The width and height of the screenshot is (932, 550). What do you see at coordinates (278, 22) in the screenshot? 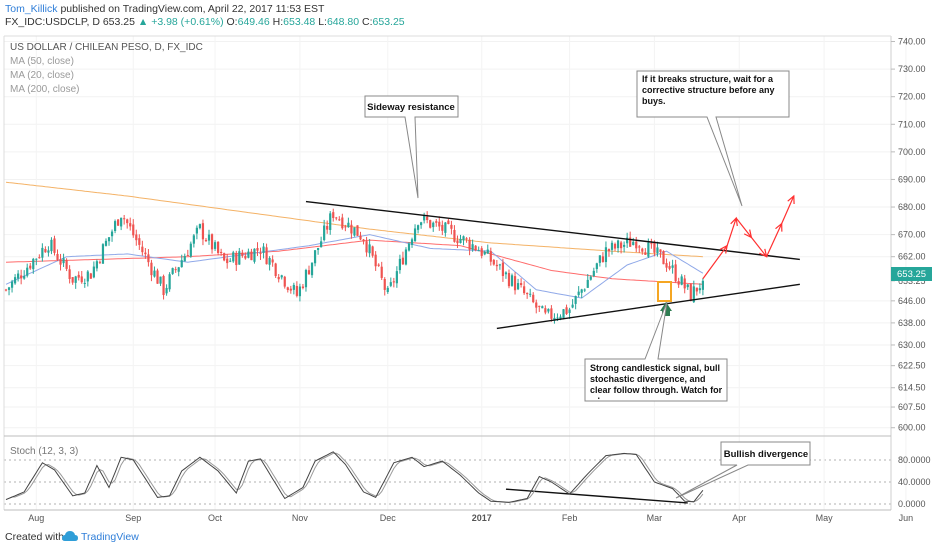
I see `ohlc-h-label: H:` at bounding box center [278, 22].